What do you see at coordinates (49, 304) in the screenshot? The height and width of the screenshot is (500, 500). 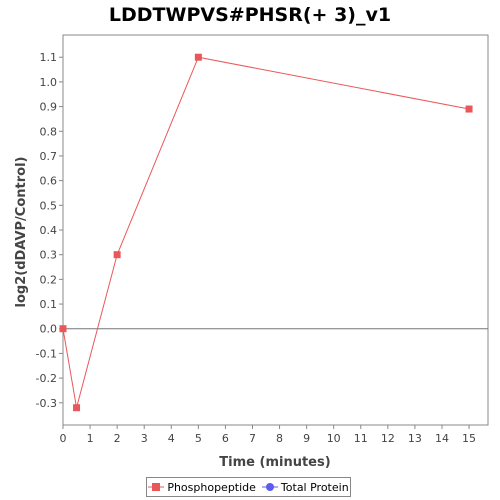 I see `y-tick-label: 0.1` at bounding box center [49, 304].